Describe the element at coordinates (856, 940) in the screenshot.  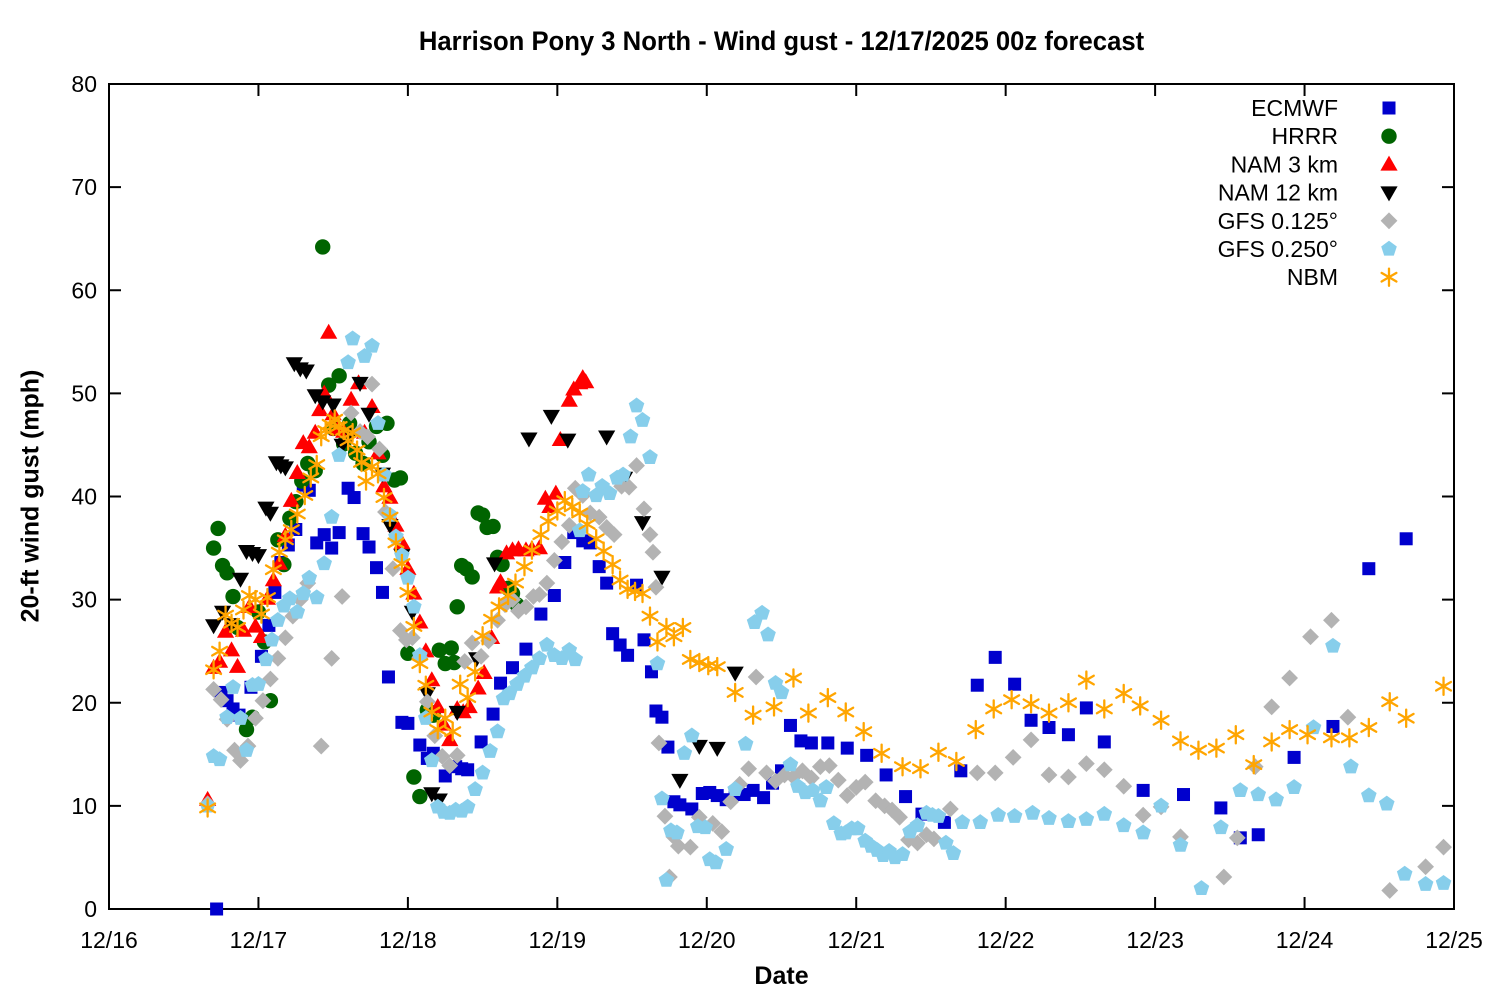
I see `x-tick-label: 12/21` at that location.